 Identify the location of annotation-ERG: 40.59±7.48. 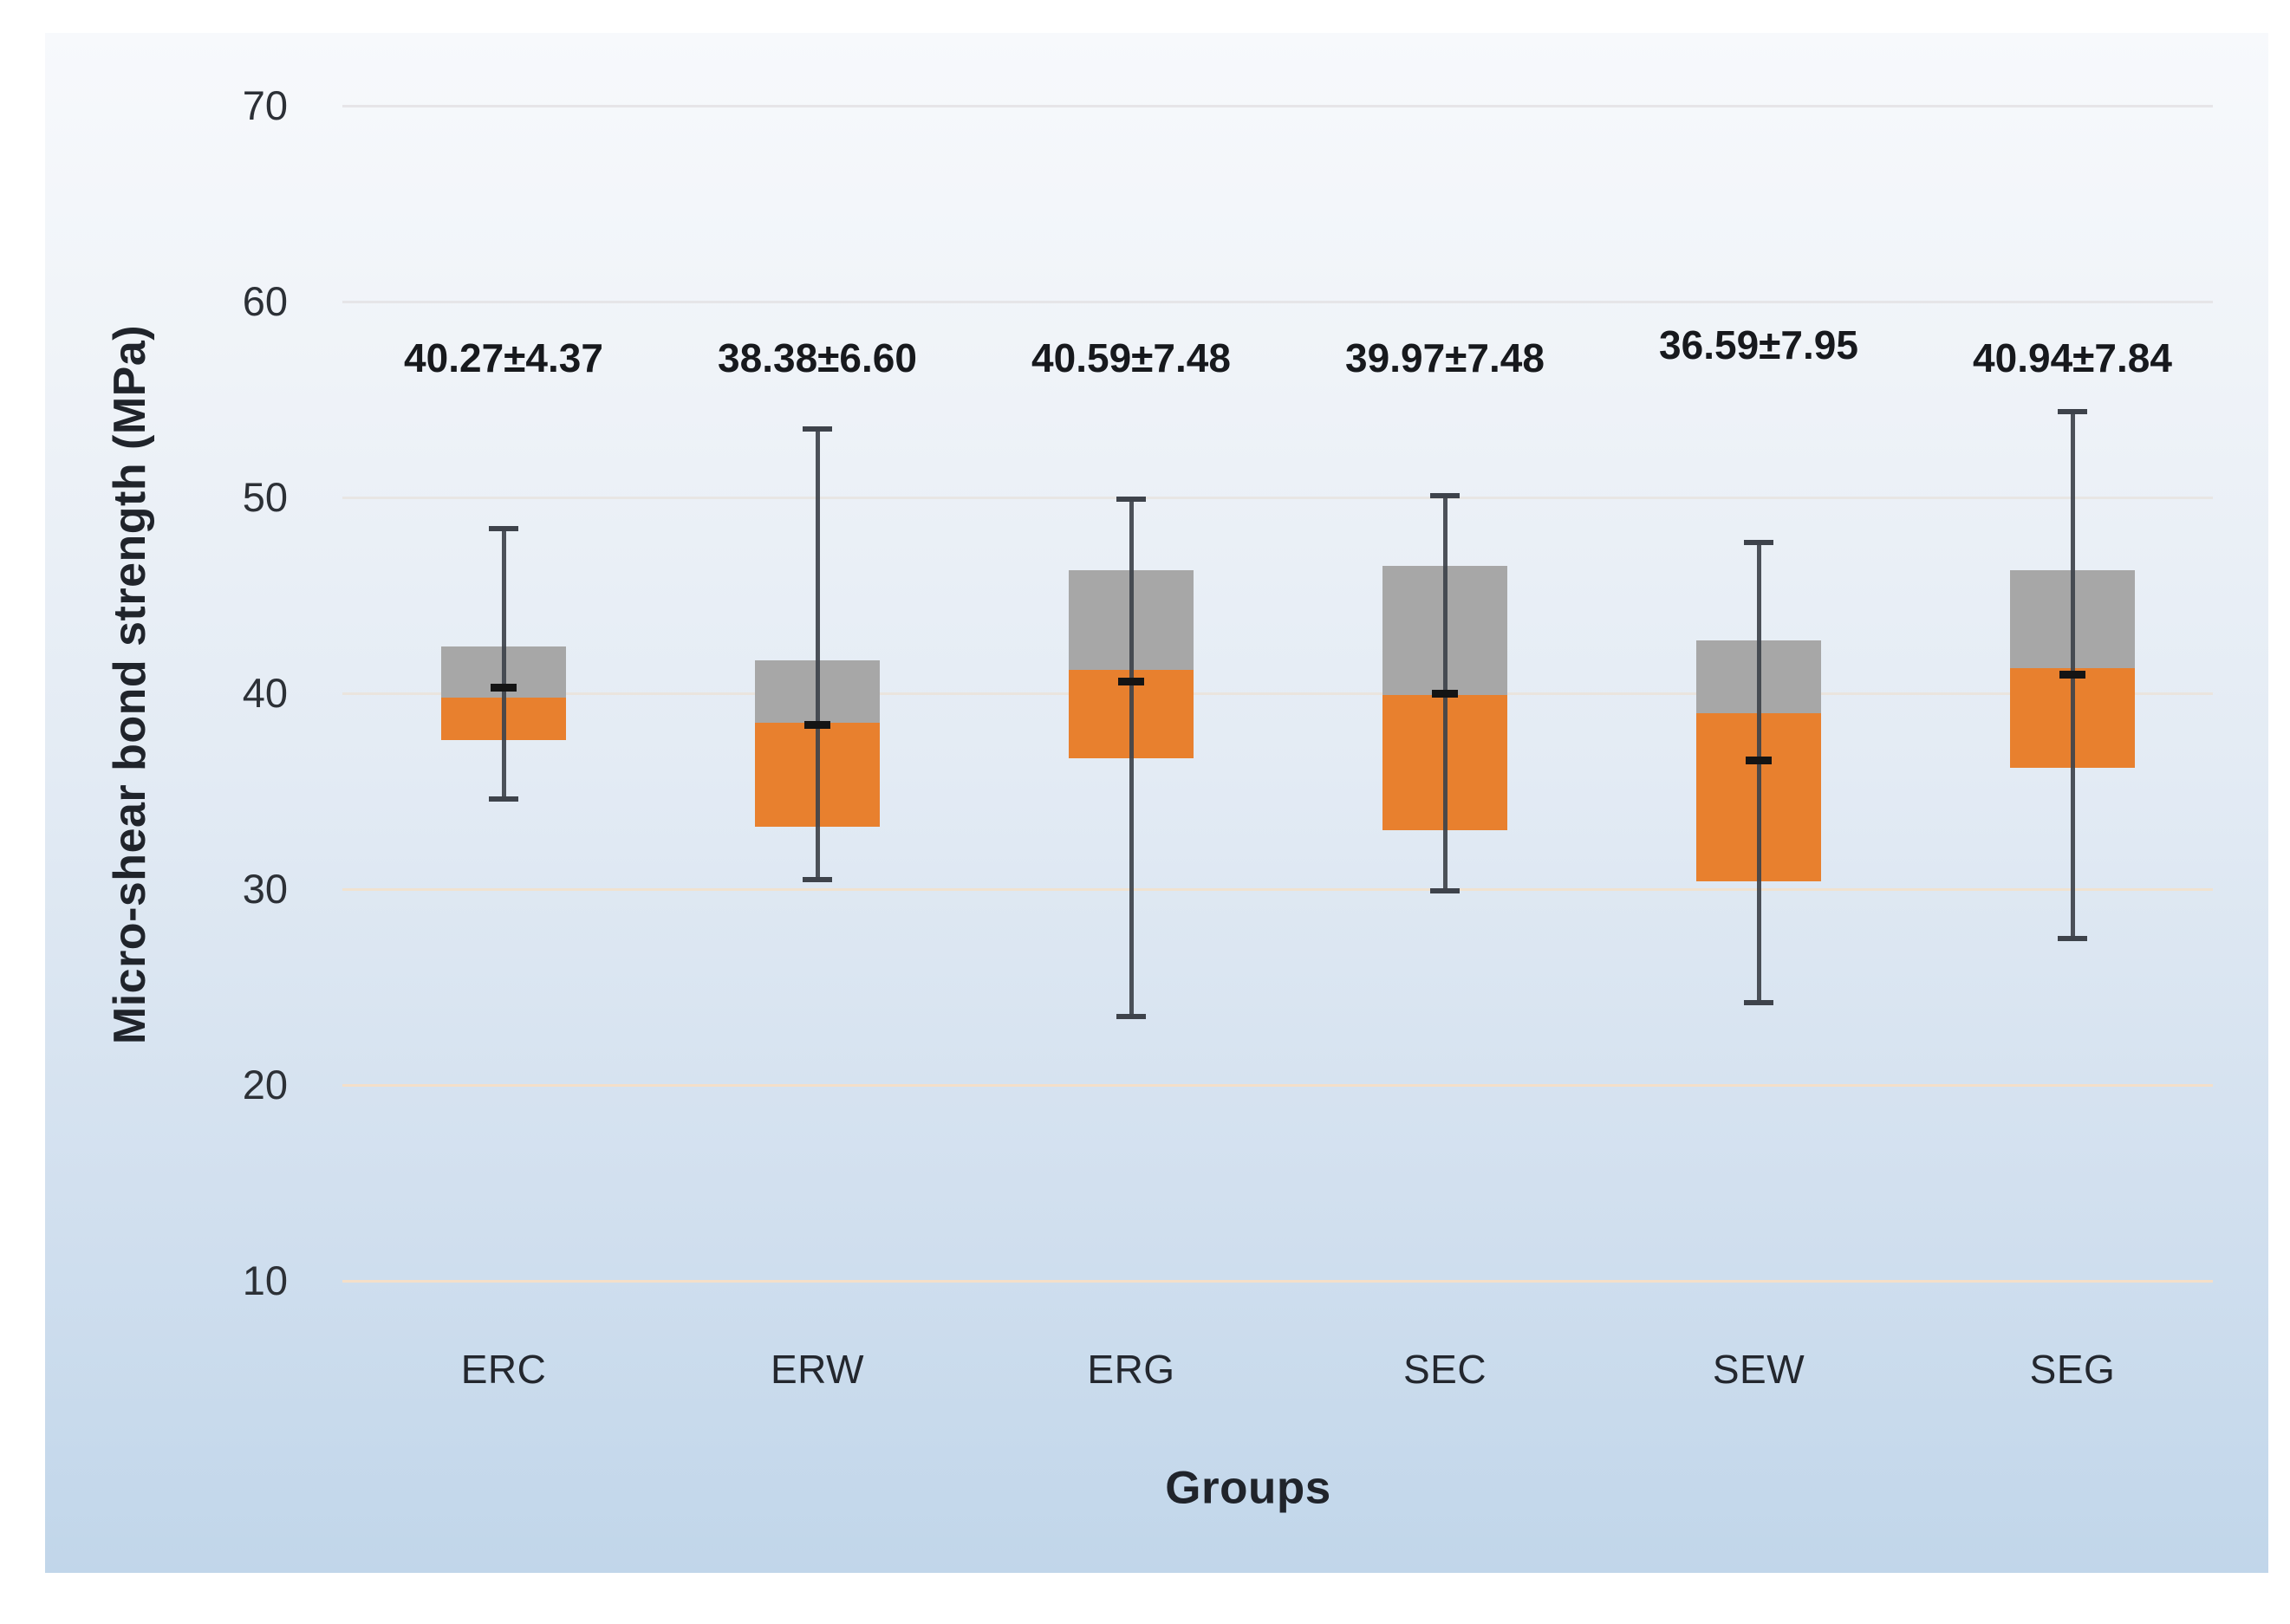
(1131, 357).